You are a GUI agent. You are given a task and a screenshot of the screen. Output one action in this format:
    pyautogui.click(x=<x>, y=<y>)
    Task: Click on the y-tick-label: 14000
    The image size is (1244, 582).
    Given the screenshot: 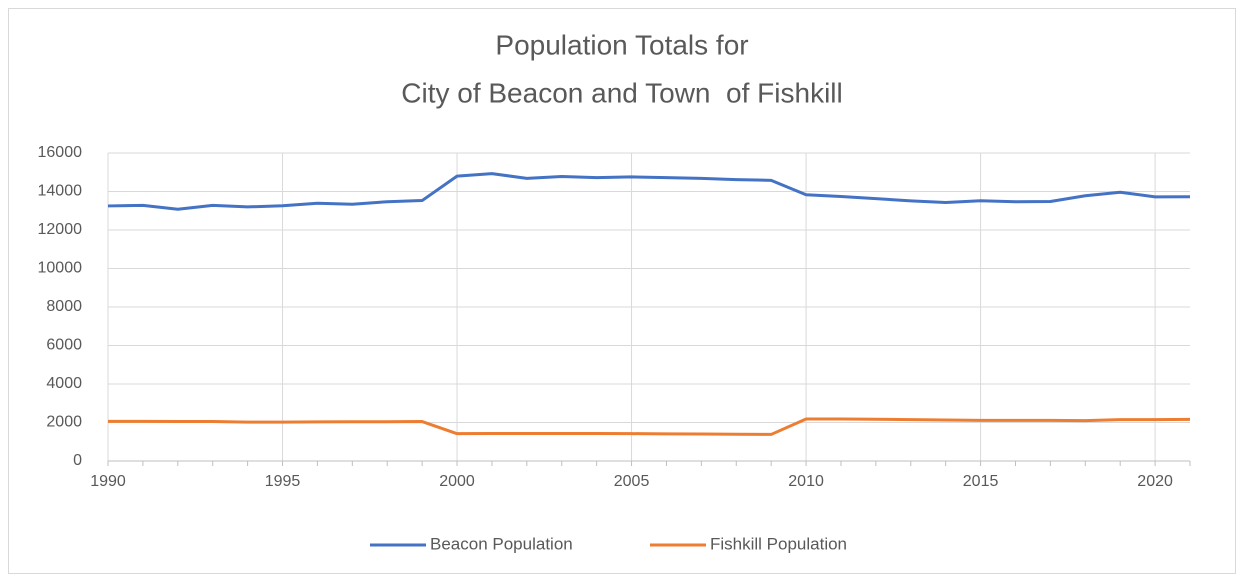 What is the action you would take?
    pyautogui.click(x=60, y=191)
    